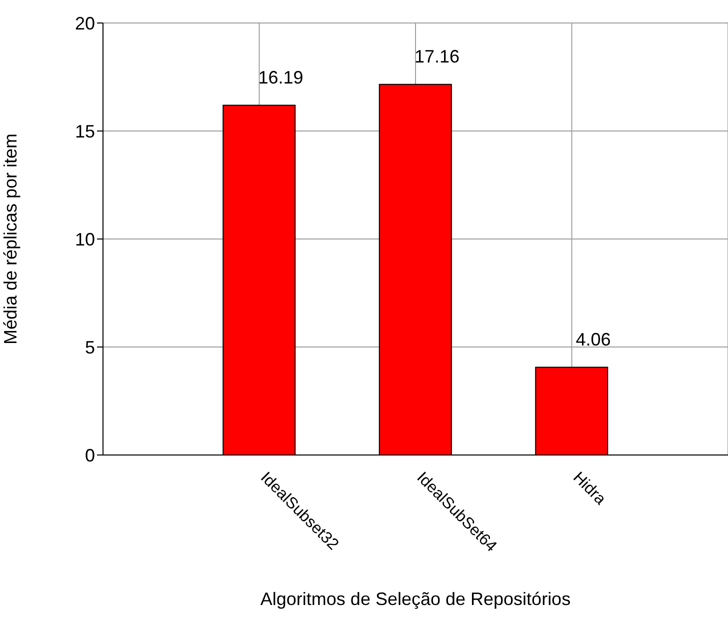  Describe the element at coordinates (593, 339) in the screenshot. I see `data-label: 4.06` at that location.